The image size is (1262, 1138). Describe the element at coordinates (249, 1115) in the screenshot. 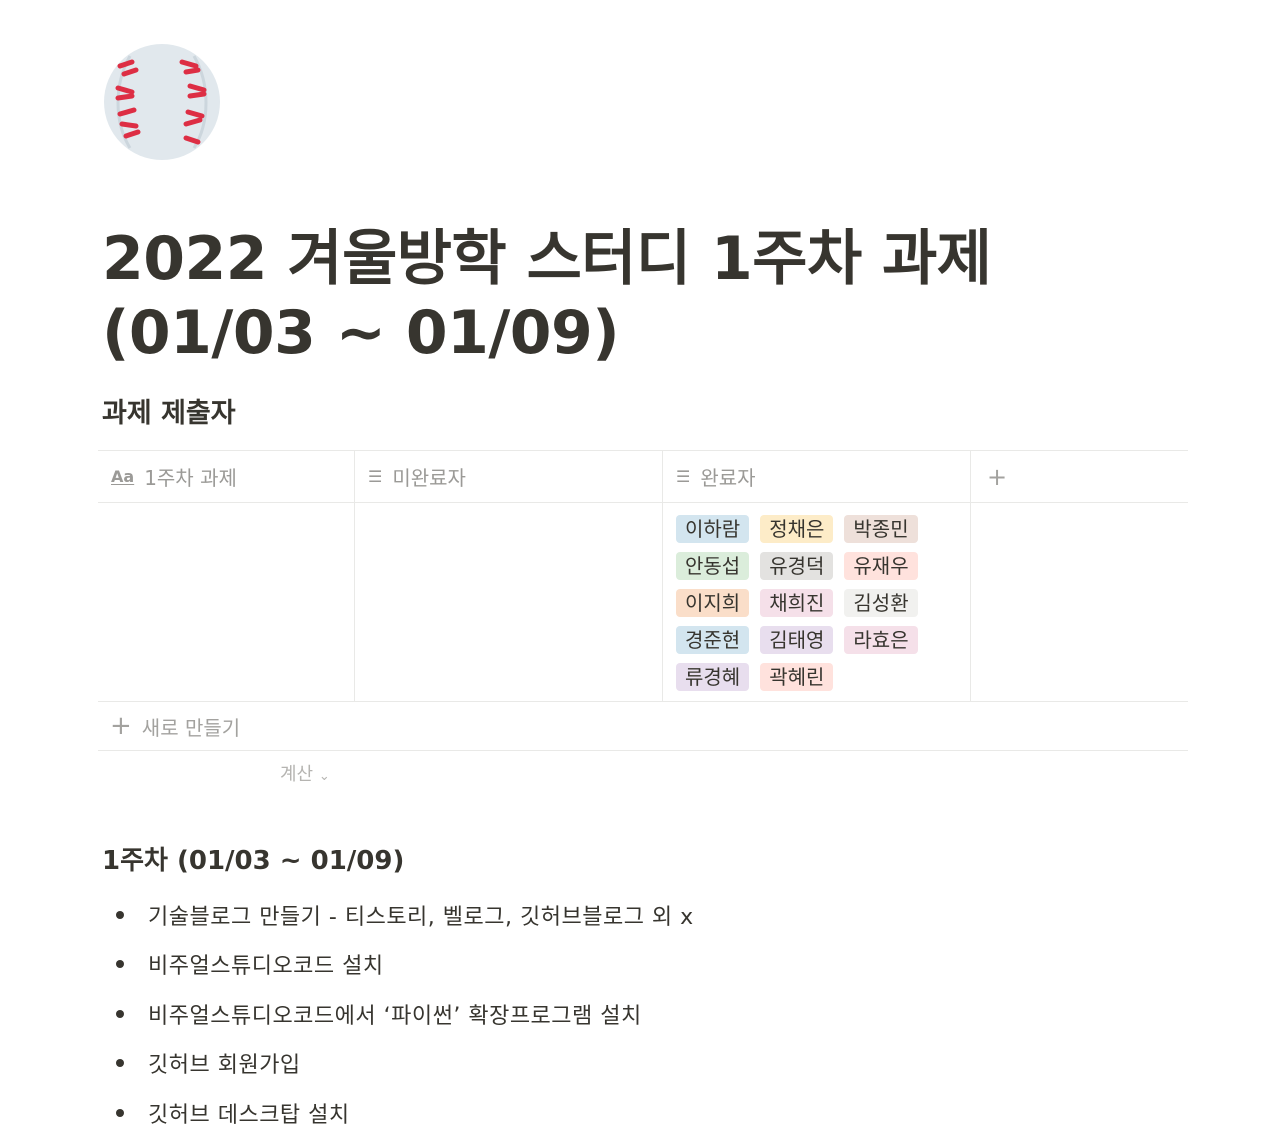

I see `list-item-text: 깃허브 데스크탑 설치` at that location.